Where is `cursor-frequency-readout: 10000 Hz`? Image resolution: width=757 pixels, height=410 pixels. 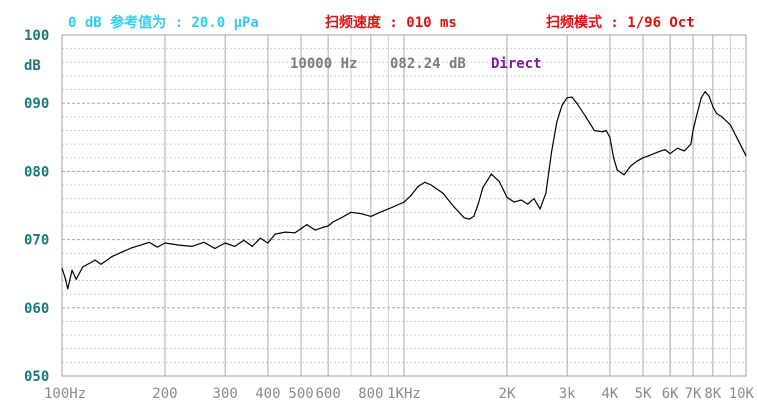 cursor-frequency-readout: 10000 Hz is located at coordinates (324, 64).